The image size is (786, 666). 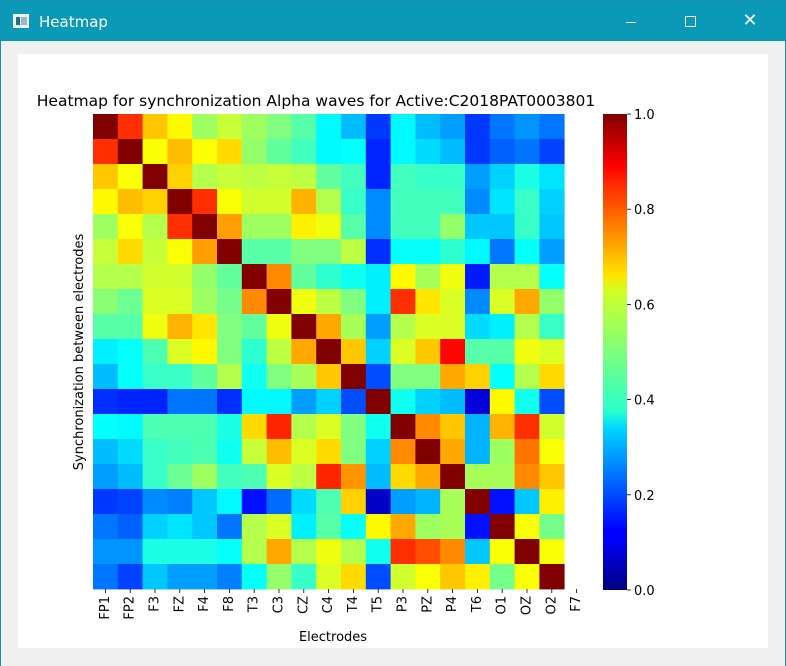 What do you see at coordinates (690, 21) in the screenshot?
I see `maximize-button` at bounding box center [690, 21].